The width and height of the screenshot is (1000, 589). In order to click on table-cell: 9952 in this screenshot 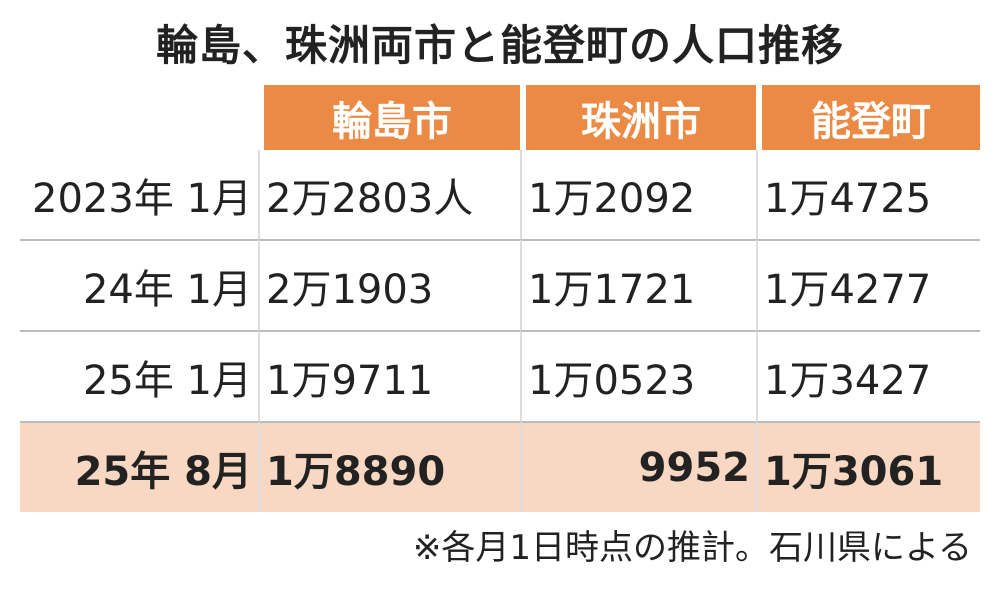, I will do `click(638, 466)`.